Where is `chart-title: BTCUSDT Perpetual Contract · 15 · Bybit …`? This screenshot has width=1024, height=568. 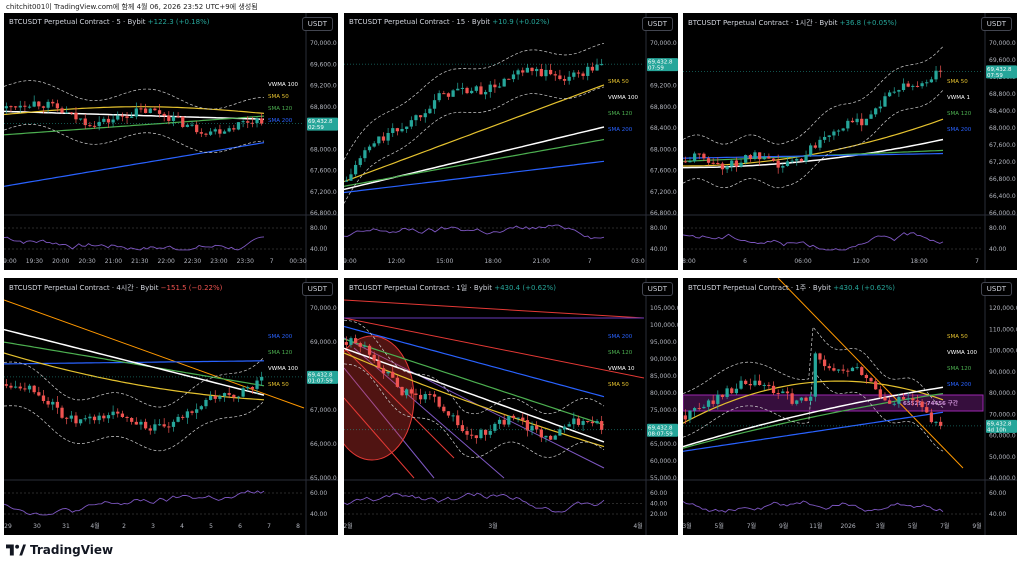 chart-title: BTCUSDT Perpetual Contract · 15 · Bybit … is located at coordinates (449, 22).